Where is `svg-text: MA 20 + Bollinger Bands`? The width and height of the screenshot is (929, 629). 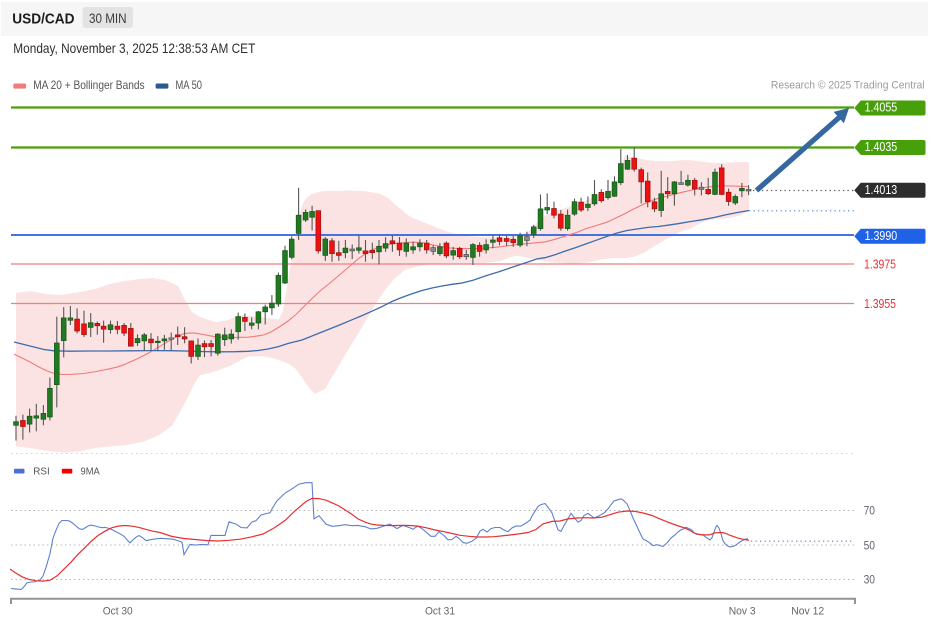
svg-text: MA 20 + Bollinger Bands is located at coordinates (89, 85).